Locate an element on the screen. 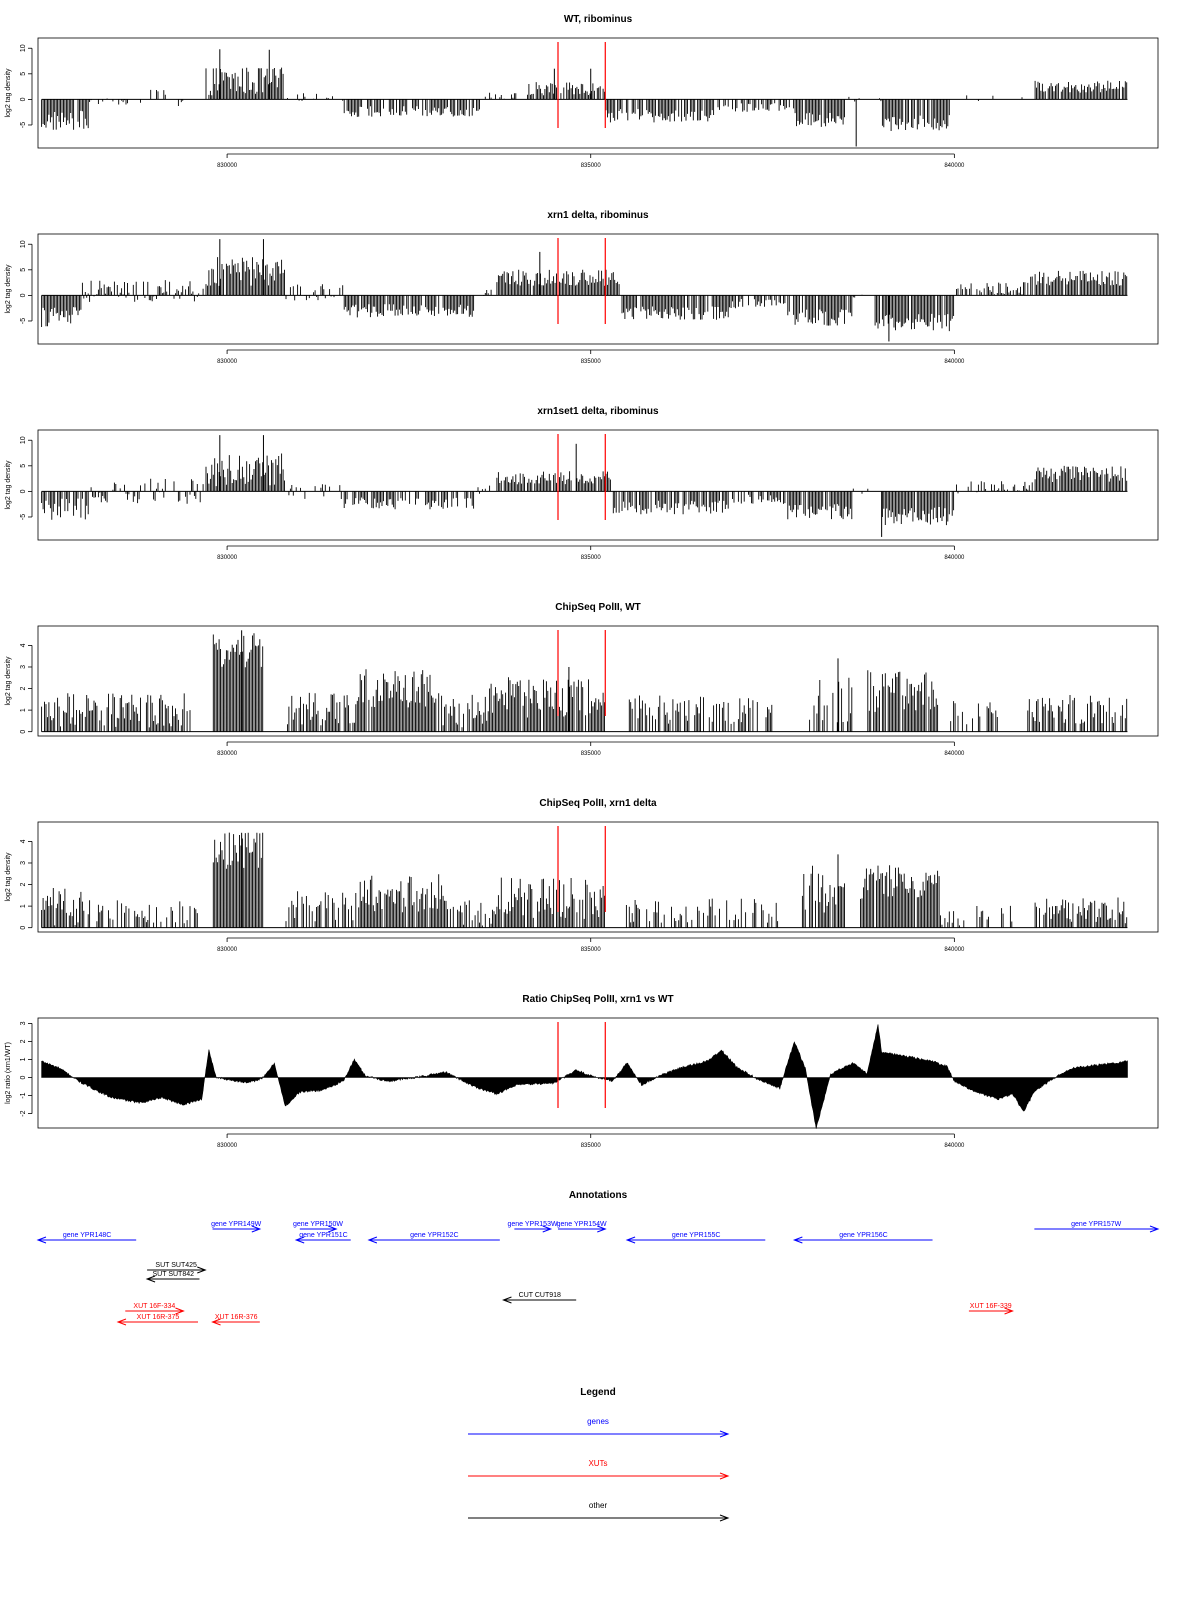  annotation-feature: XUT 16F-339 is located at coordinates (991, 1309).